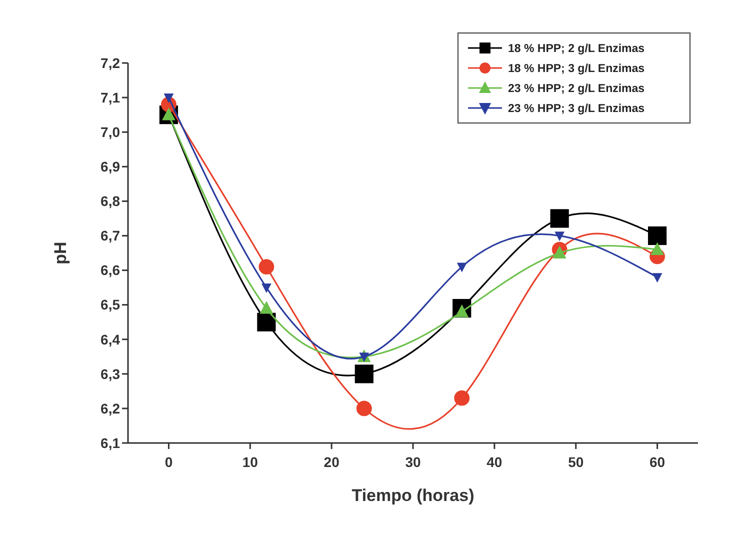 This screenshot has height=553, width=749. Describe the element at coordinates (110, 339) in the screenshot. I see `y-tick-label: 6,4` at that location.